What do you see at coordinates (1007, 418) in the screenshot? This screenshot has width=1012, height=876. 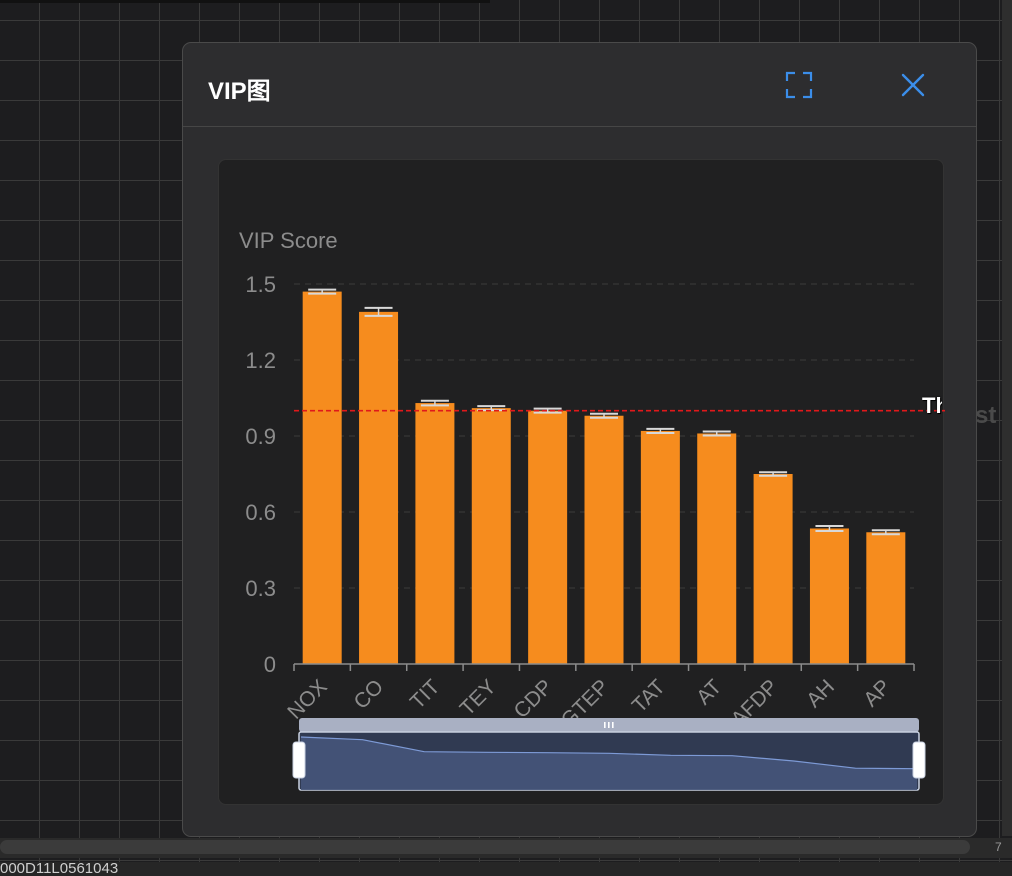 I see `vertical-scrollbar` at bounding box center [1007, 418].